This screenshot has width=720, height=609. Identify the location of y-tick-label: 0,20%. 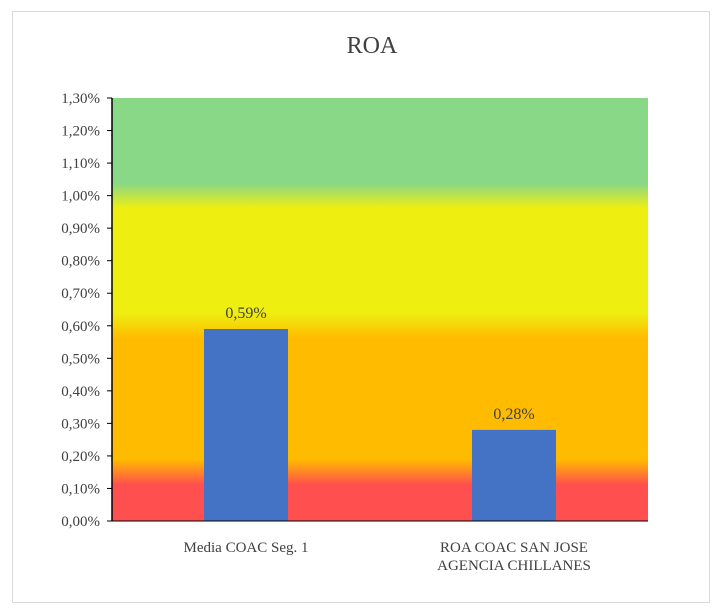
(80, 457).